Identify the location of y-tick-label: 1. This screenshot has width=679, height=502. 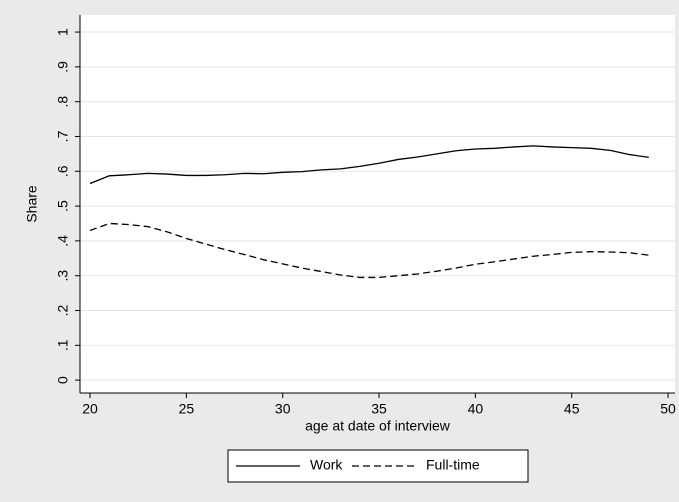
(63, 32).